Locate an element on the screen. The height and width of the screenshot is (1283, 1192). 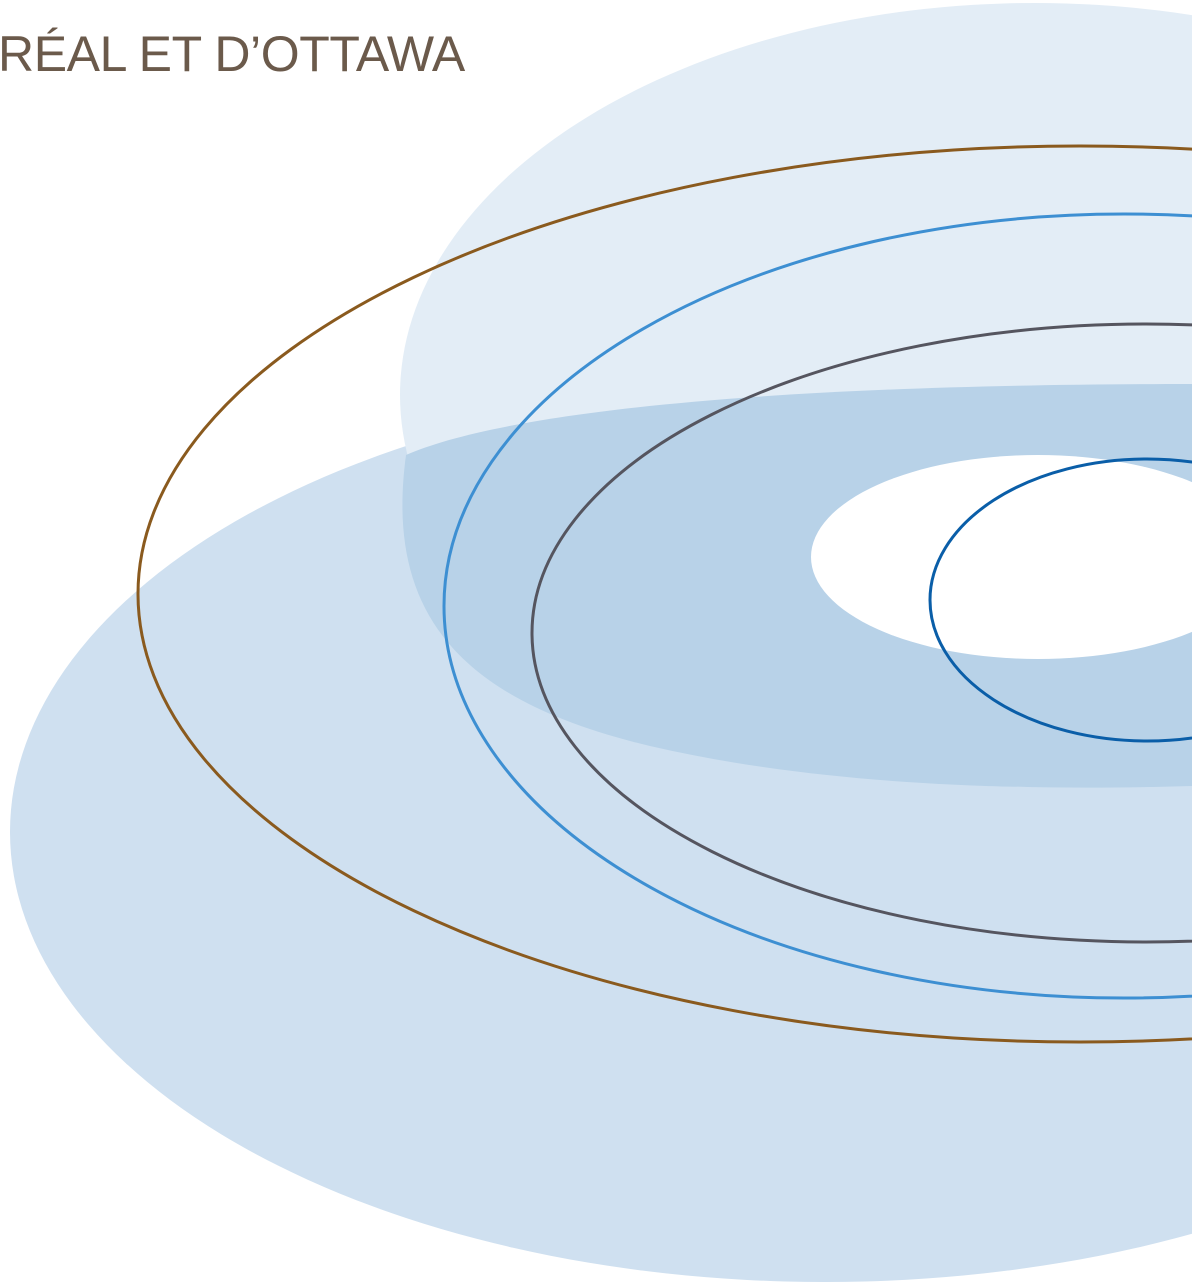
white-center-cutout is located at coordinates (1001, 557).